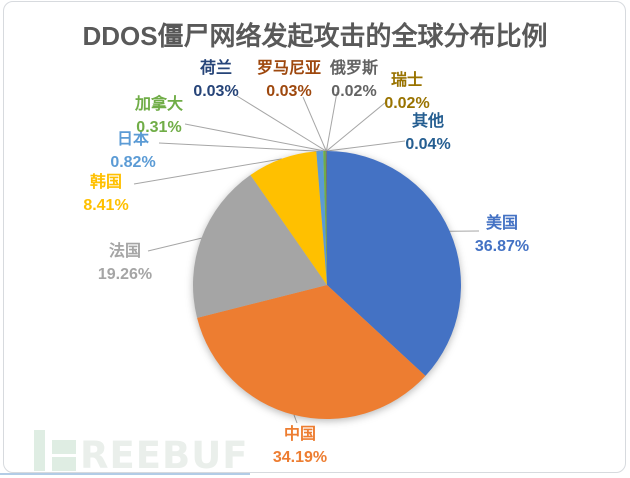 The width and height of the screenshot is (630, 478). I want to click on slice-label-percent: 34.19%, so click(300, 457).